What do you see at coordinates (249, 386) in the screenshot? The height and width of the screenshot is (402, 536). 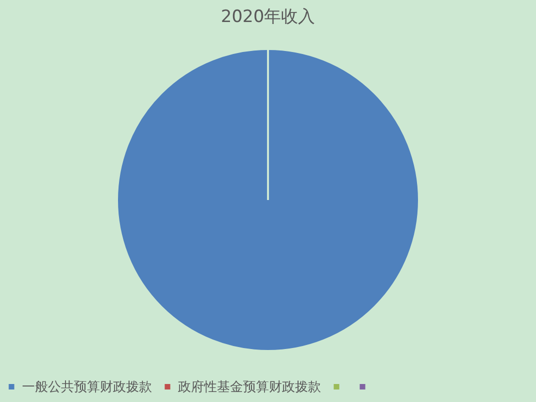 I see `legend-label: 政府性基金预算财政拨款` at bounding box center [249, 386].